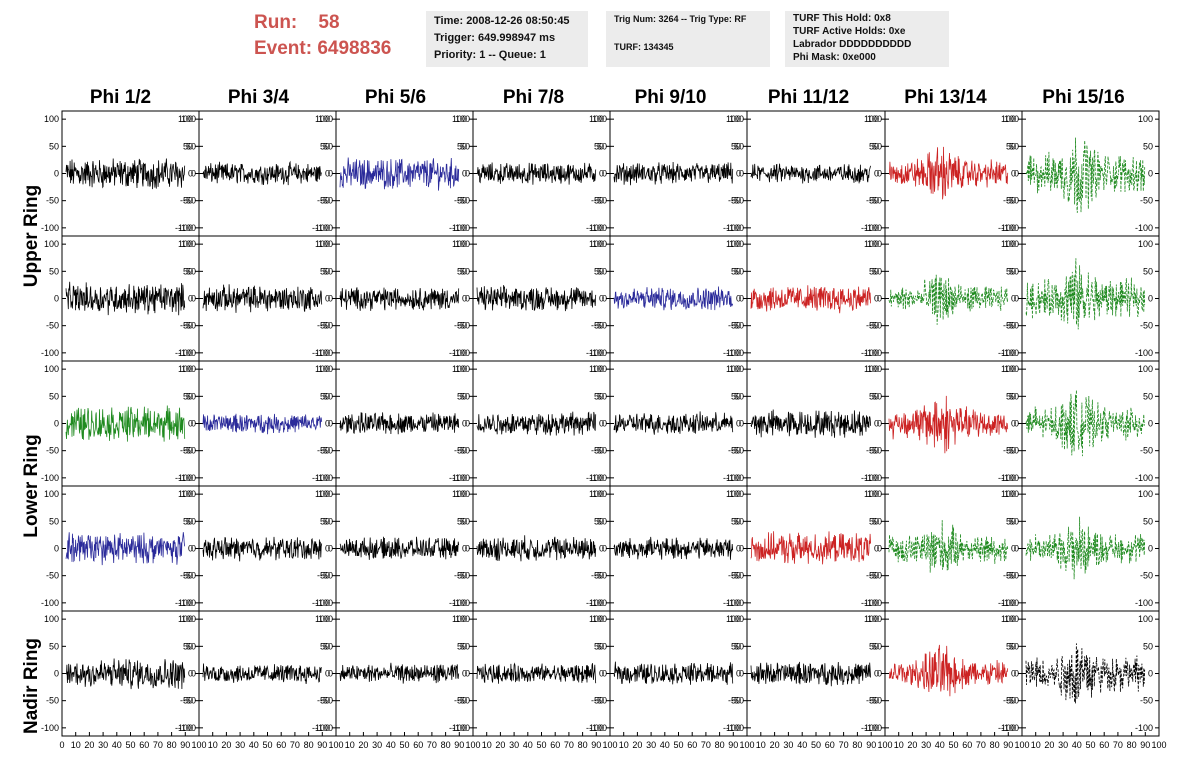  What do you see at coordinates (329, 22) in the screenshot?
I see `run-value: 58` at bounding box center [329, 22].